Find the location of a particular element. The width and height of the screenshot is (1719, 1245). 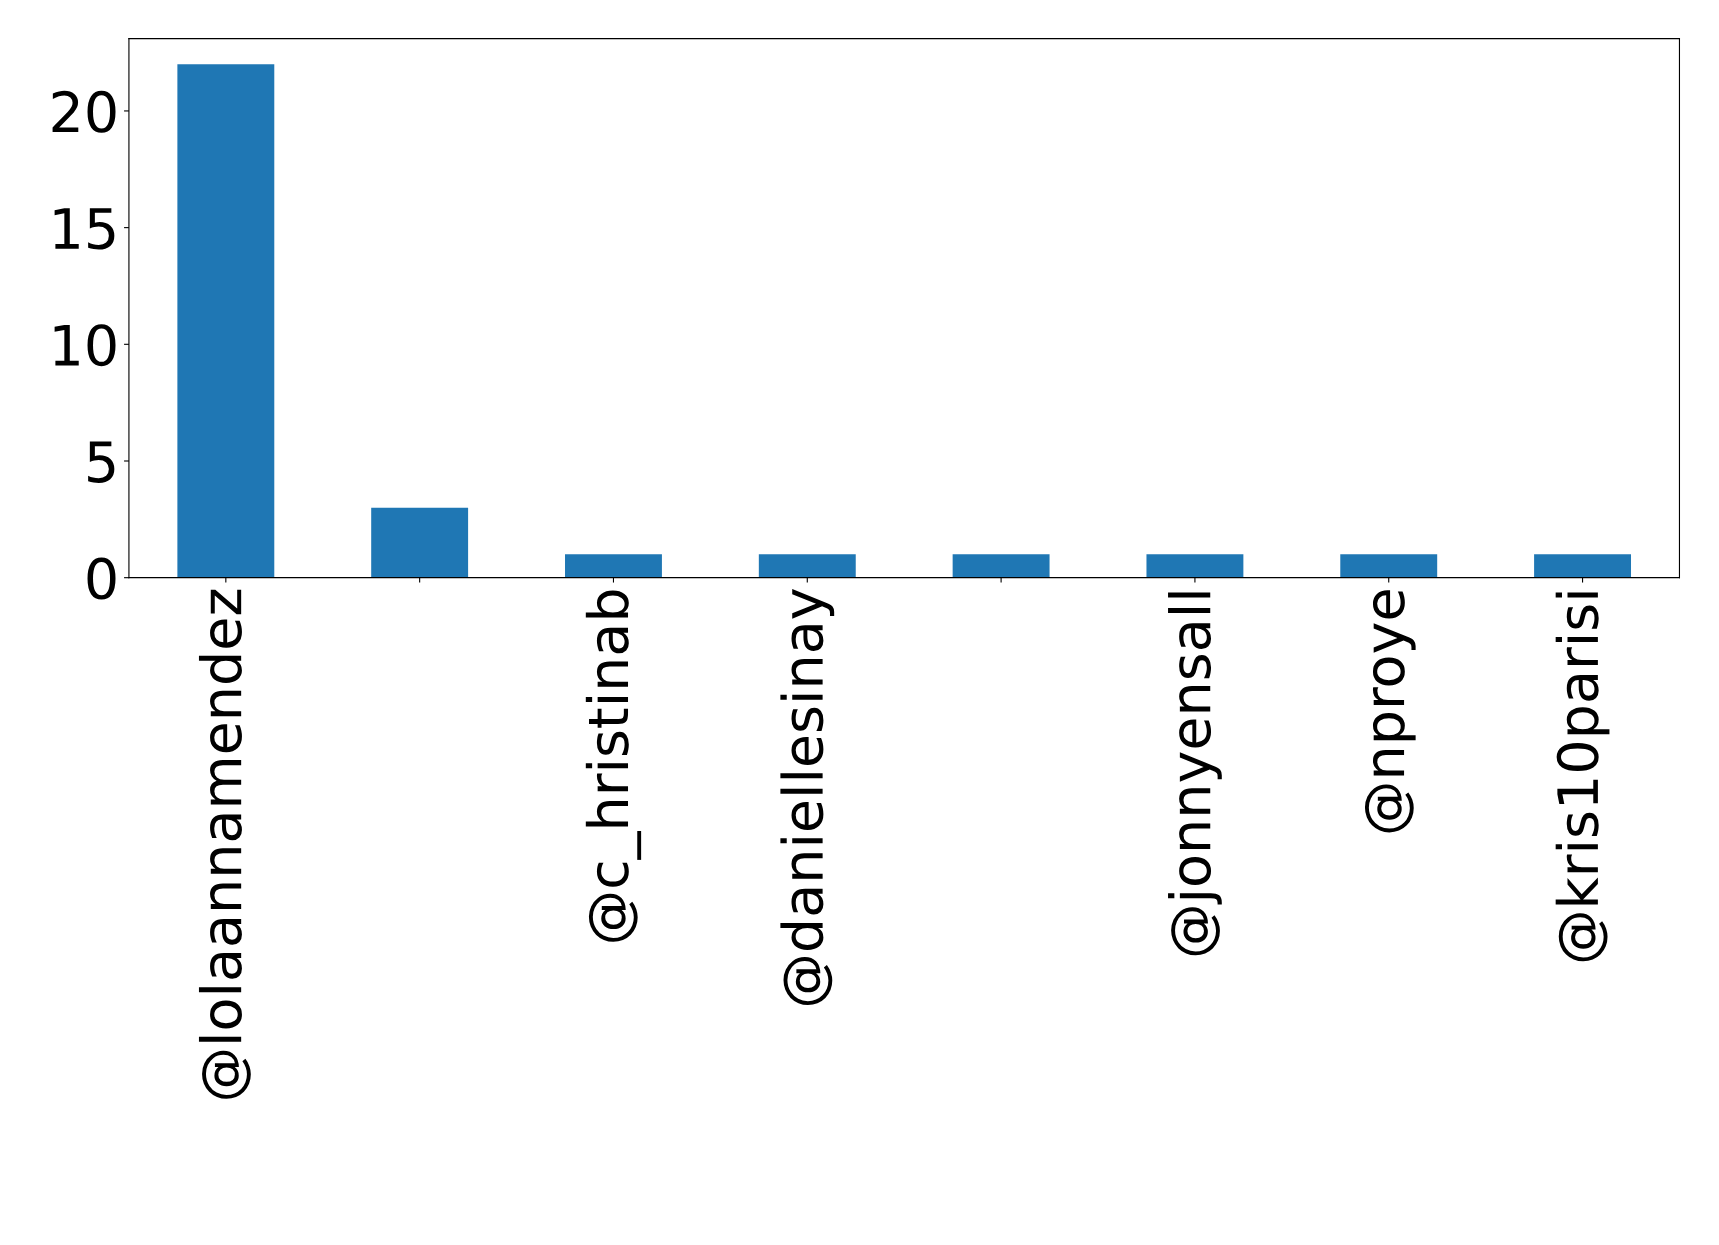

x-tick-label: @lolaannamendez is located at coordinates (224, 844).